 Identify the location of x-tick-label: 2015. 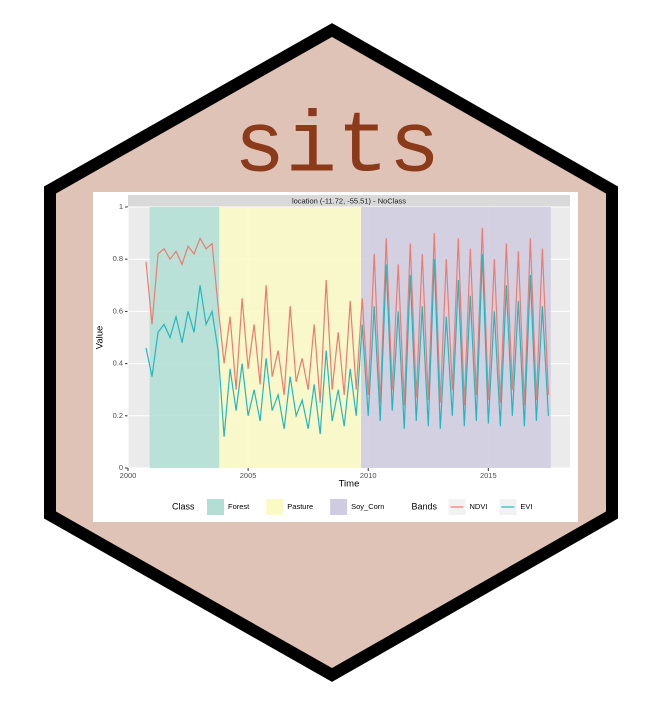
(488, 475).